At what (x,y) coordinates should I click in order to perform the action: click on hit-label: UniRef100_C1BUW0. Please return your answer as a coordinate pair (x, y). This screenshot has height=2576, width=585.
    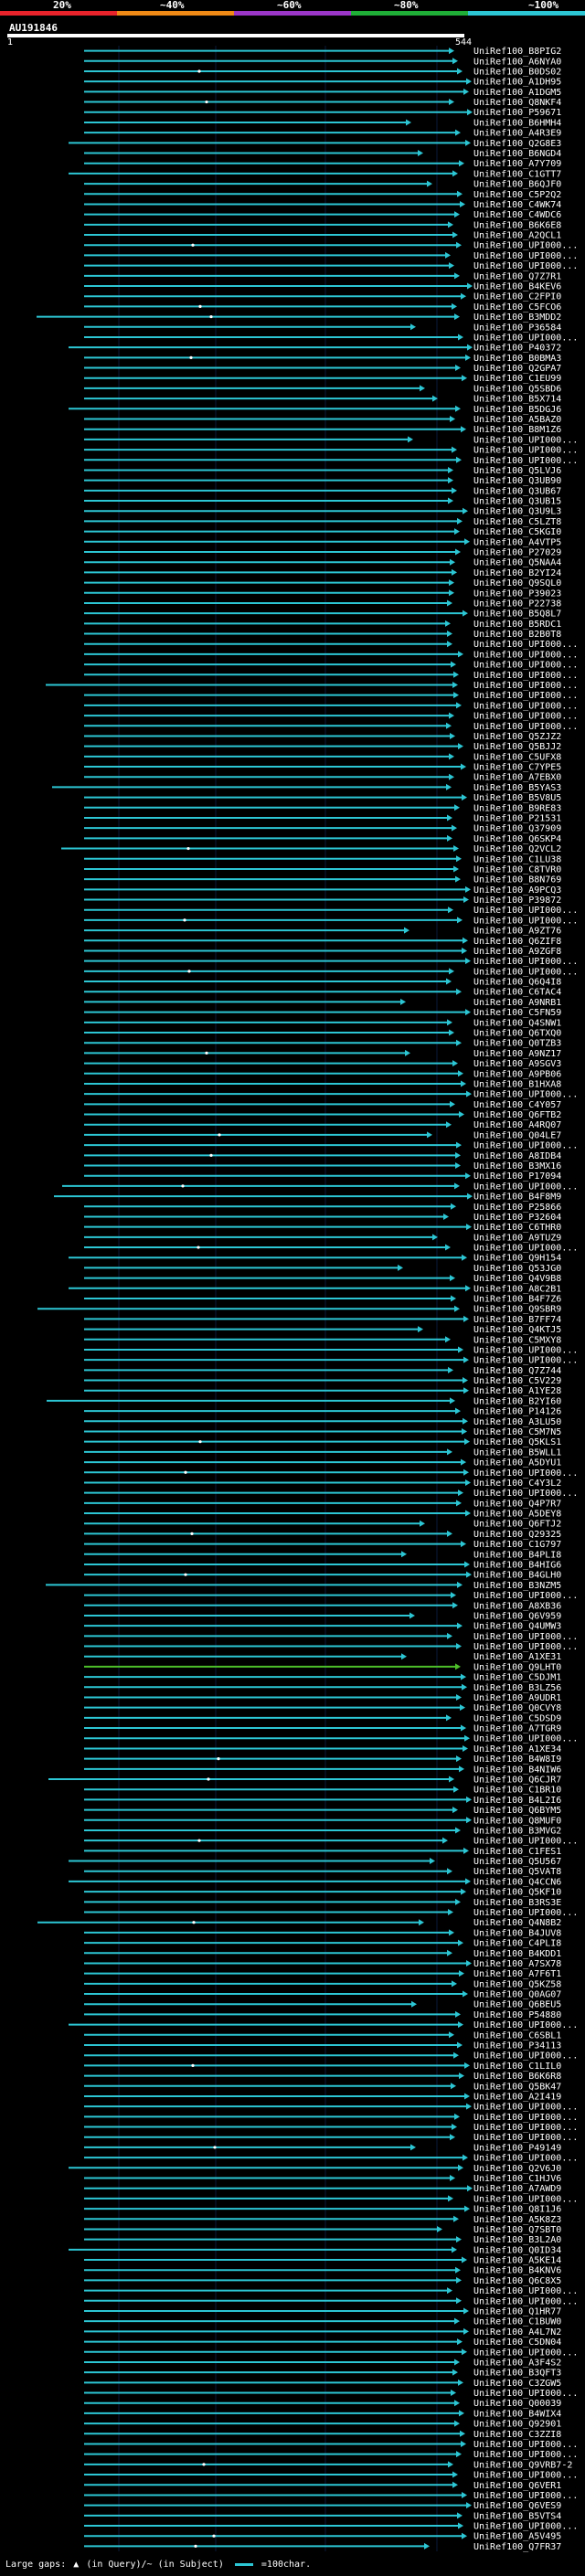
    Looking at the image, I should click on (517, 2322).